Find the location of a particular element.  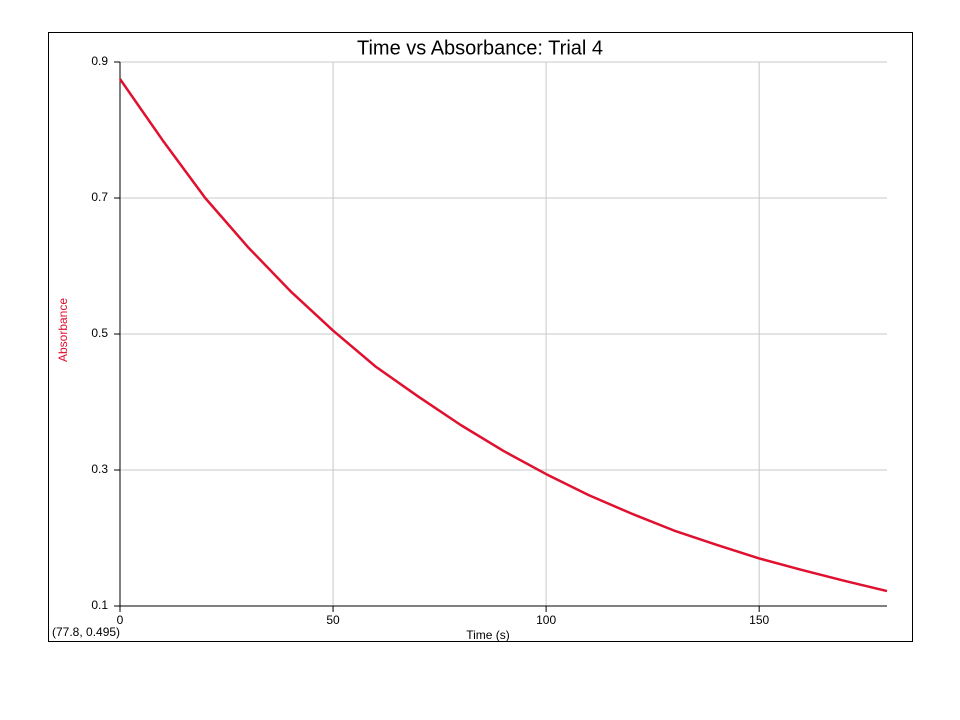

chart-title: Time vs Absorbance: Trial 4 is located at coordinates (480, 48).